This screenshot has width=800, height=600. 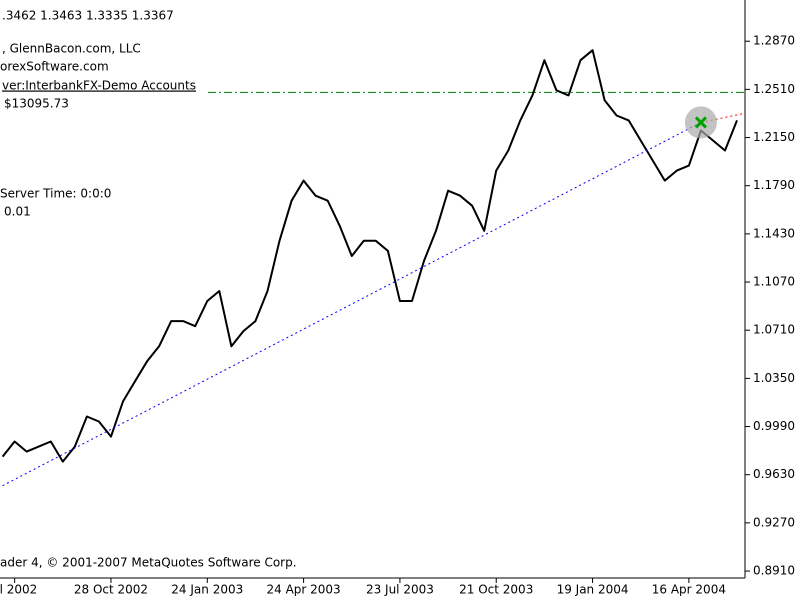 I want to click on y-tick-label: 1.1430, so click(x=774, y=233).